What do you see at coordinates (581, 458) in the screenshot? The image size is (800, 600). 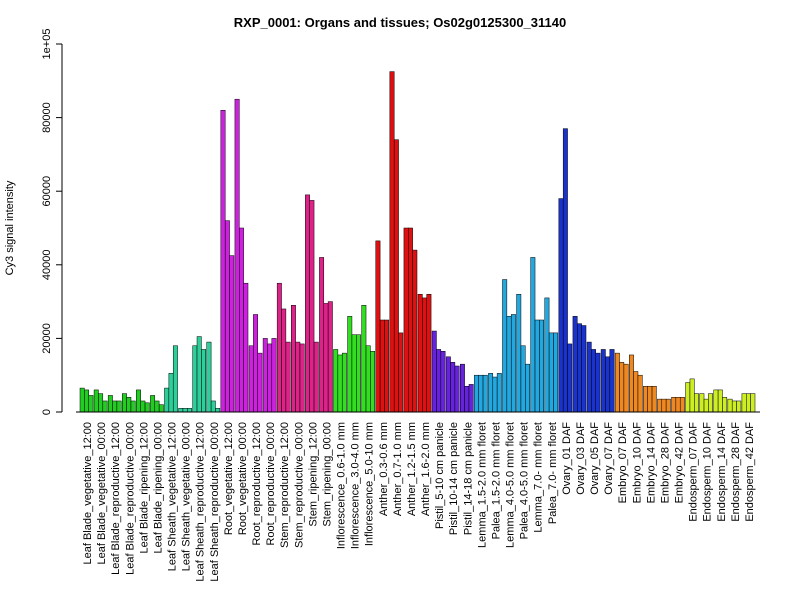 I see `x-tick-label: Ovary_03 DAF` at bounding box center [581, 458].